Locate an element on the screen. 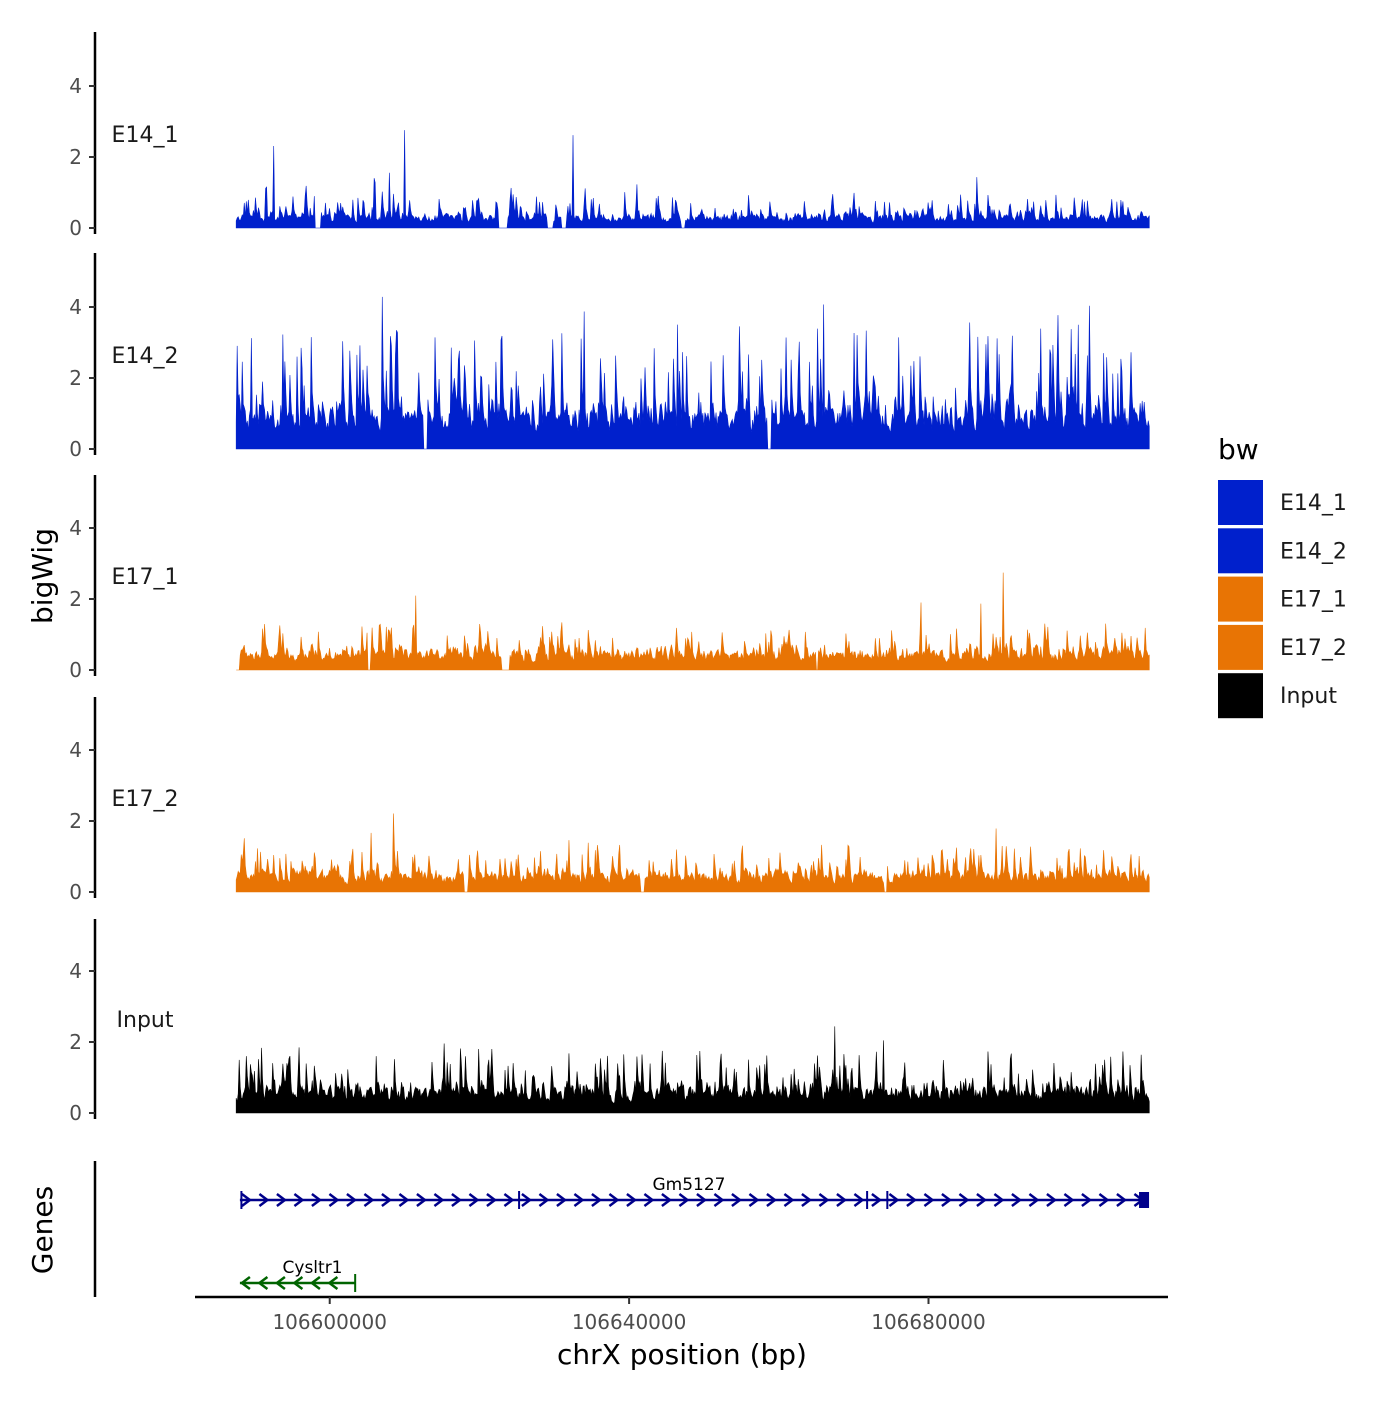 The width and height of the screenshot is (1400, 1404). track-e14-2: 0 2 4 E14_2 is located at coordinates (609, 357).